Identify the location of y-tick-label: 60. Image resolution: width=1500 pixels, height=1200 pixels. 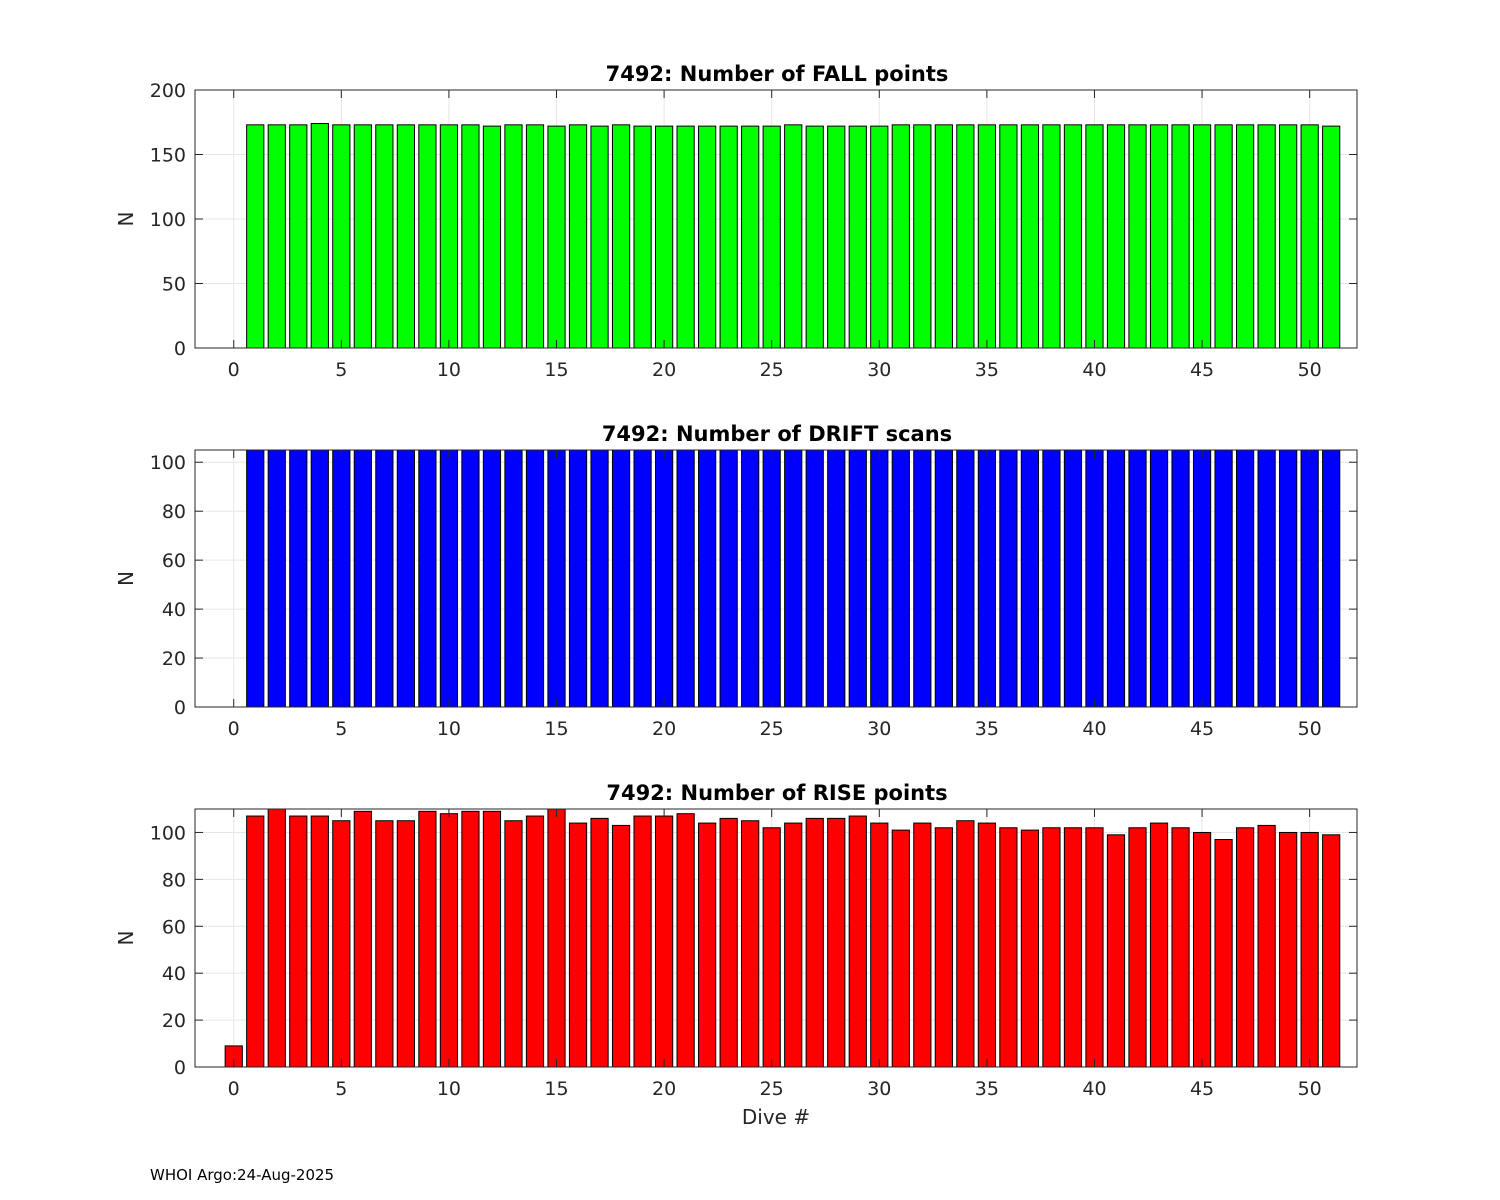
(174, 561).